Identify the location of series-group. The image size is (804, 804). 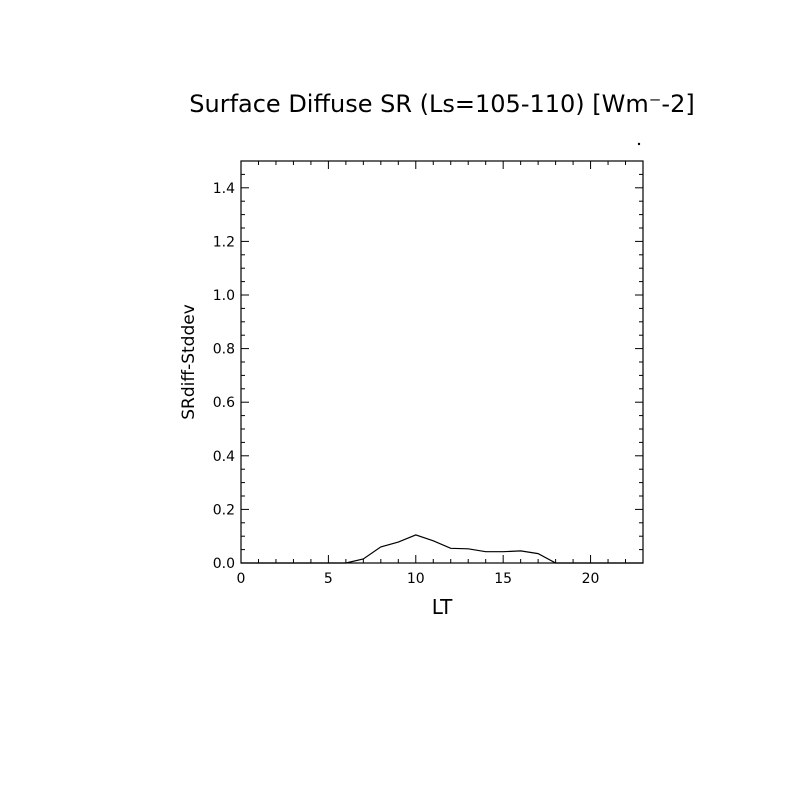
(442, 549).